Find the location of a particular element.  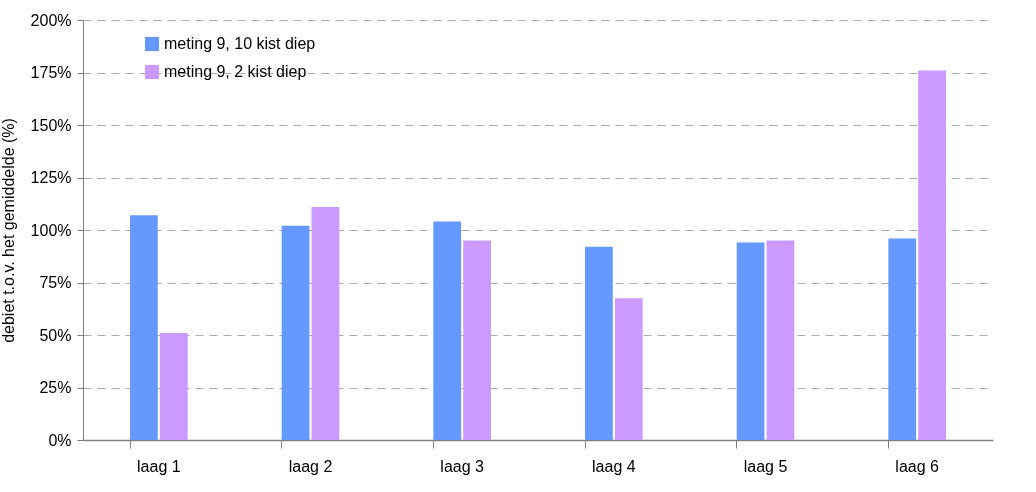

y-tick-label: 25% is located at coordinates (55, 387).